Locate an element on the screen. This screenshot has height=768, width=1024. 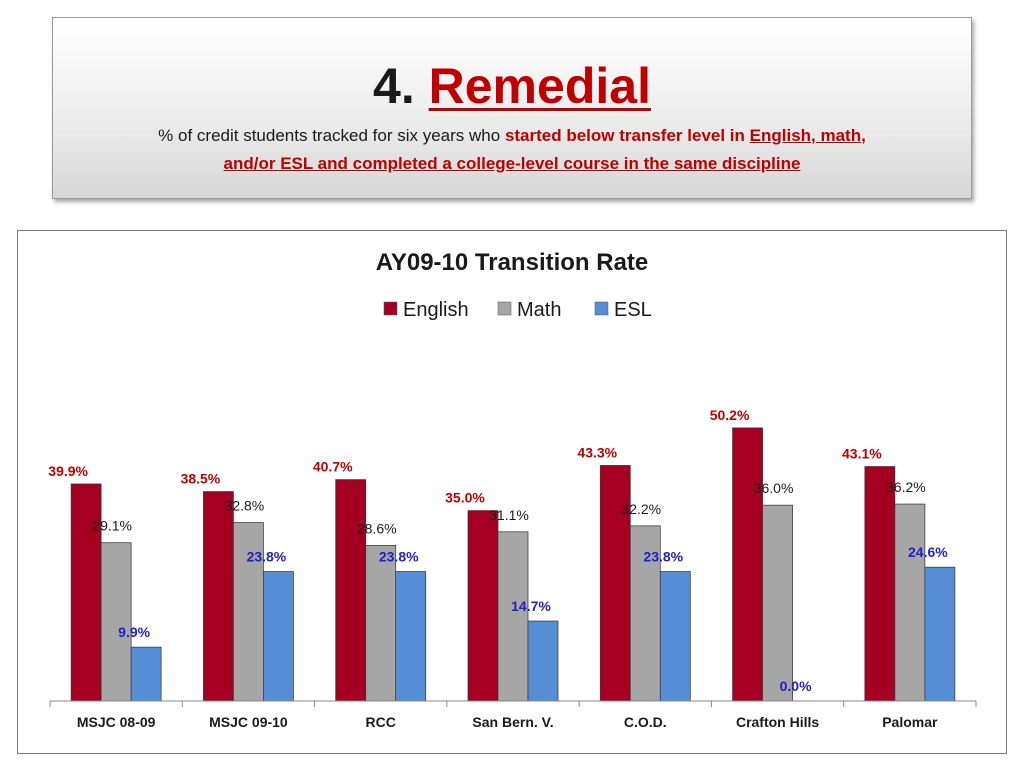
legend-label-english: English is located at coordinates (436, 310).